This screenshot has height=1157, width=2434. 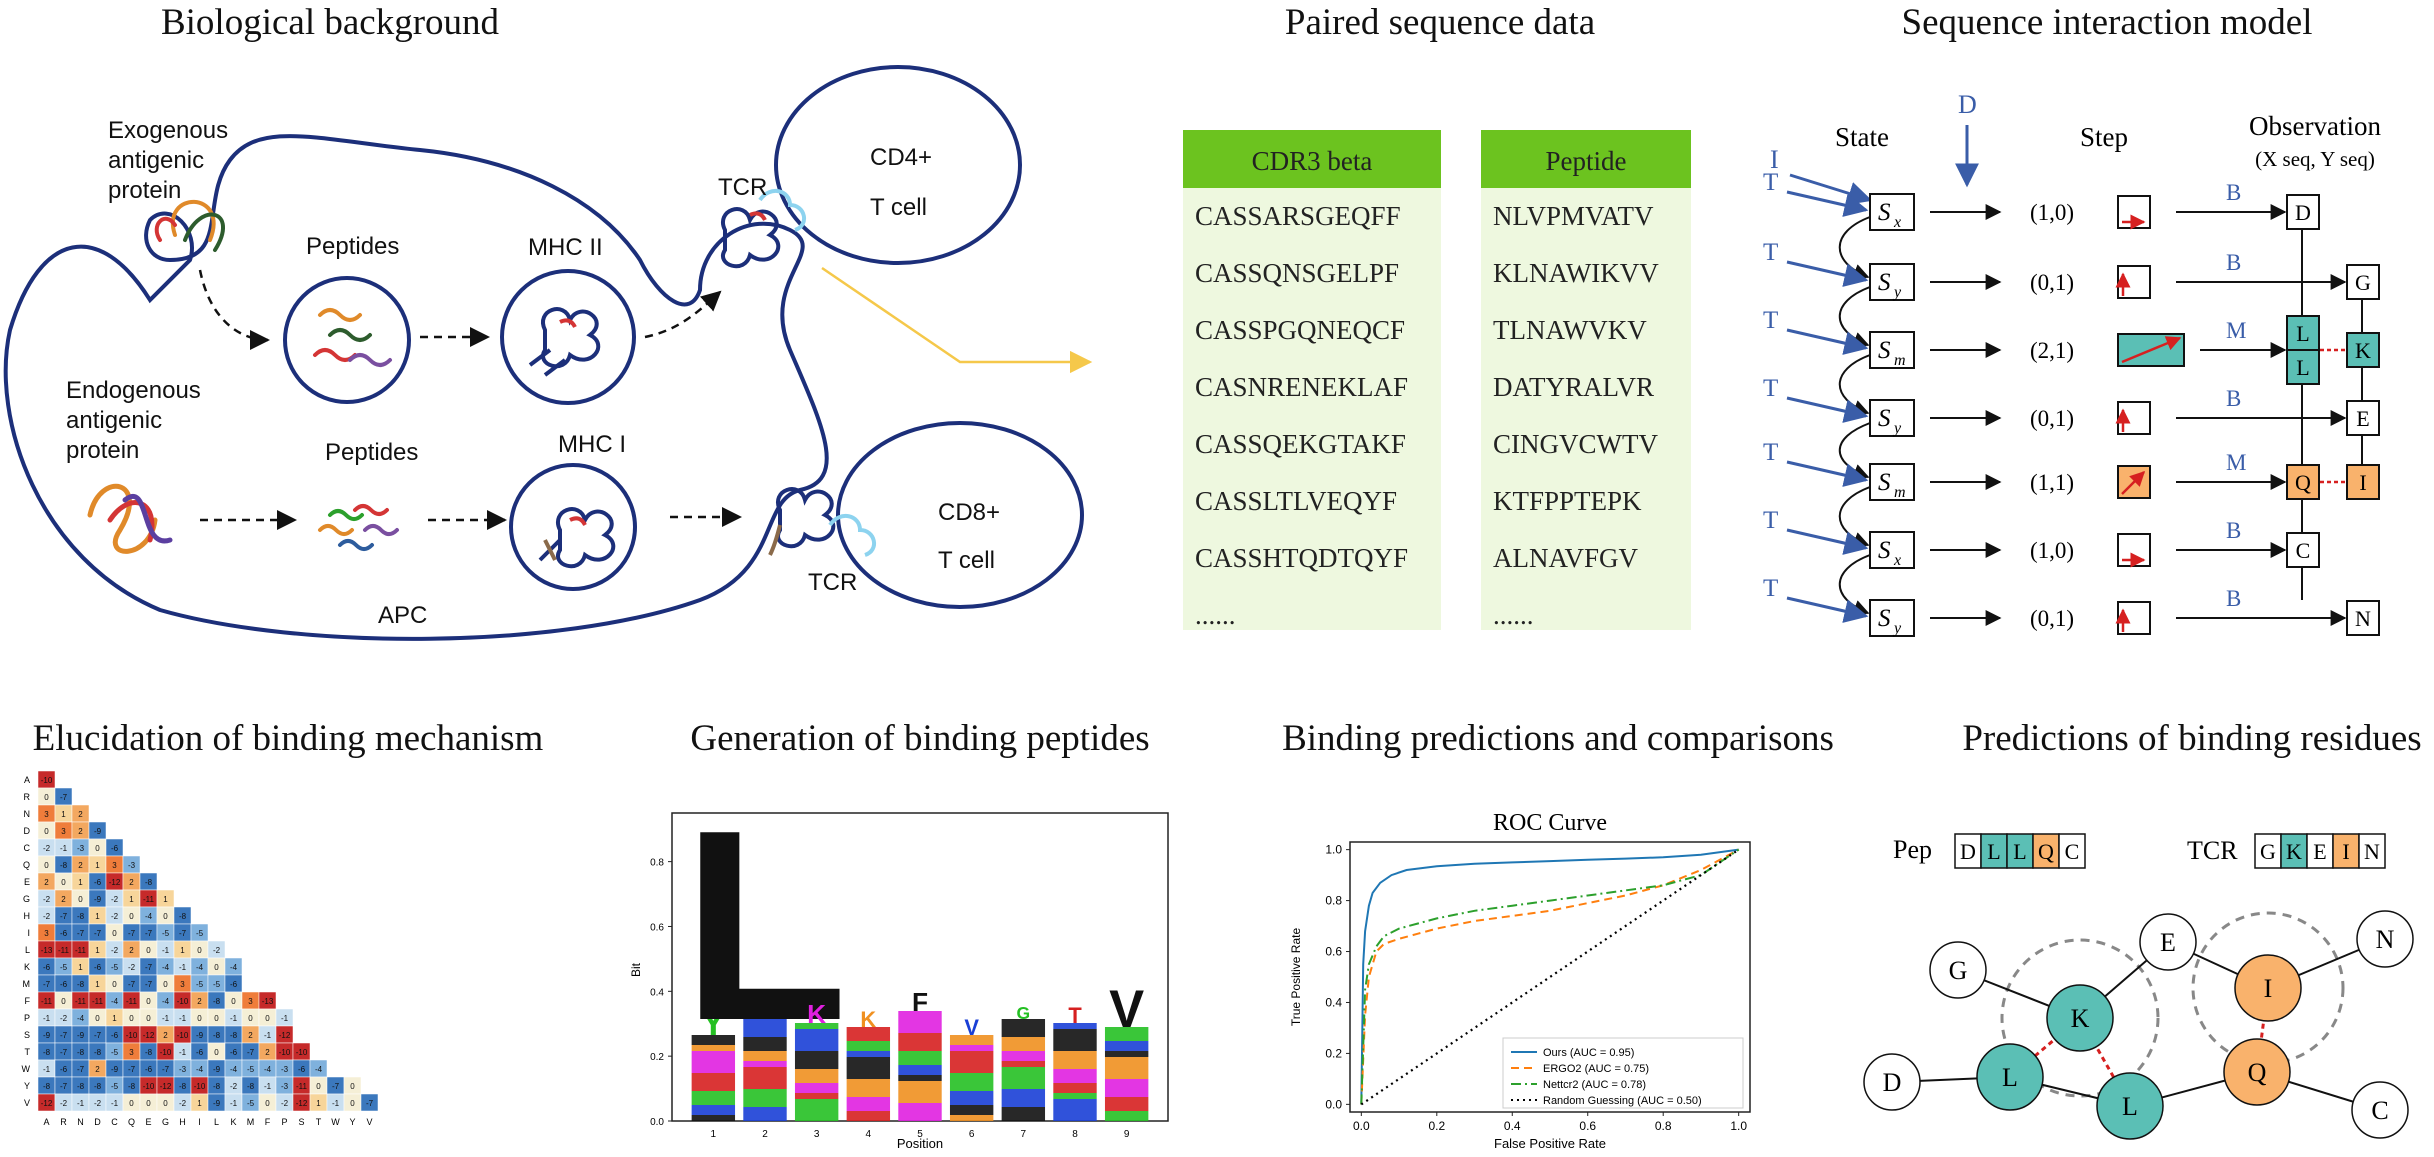 What do you see at coordinates (330, 22) in the screenshot?
I see `title-biological-background: Biological background` at bounding box center [330, 22].